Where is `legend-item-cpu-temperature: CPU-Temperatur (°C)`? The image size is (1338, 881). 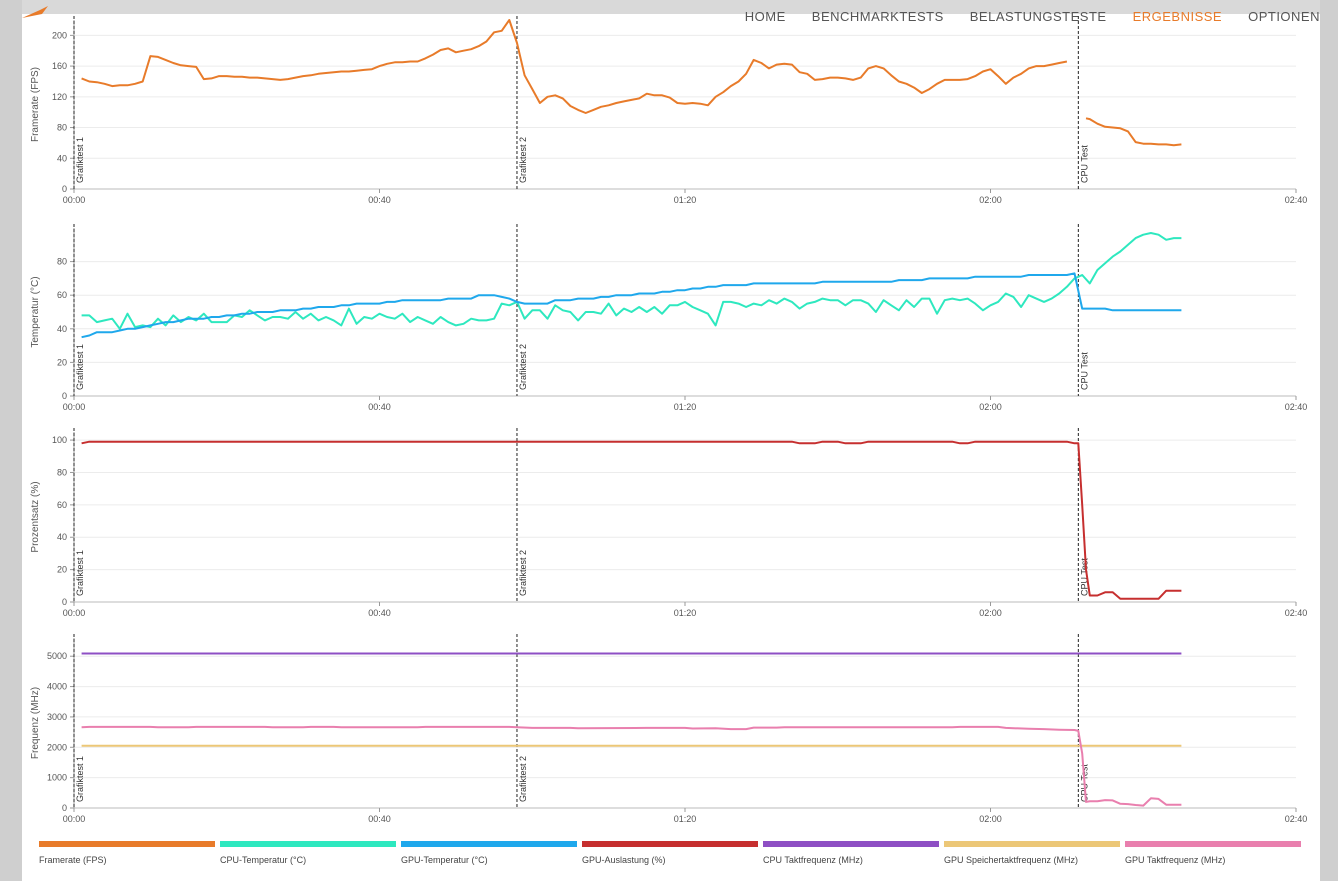
legend-item-cpu-temperature: CPU-Temperatur (°C) is located at coordinates (308, 856).